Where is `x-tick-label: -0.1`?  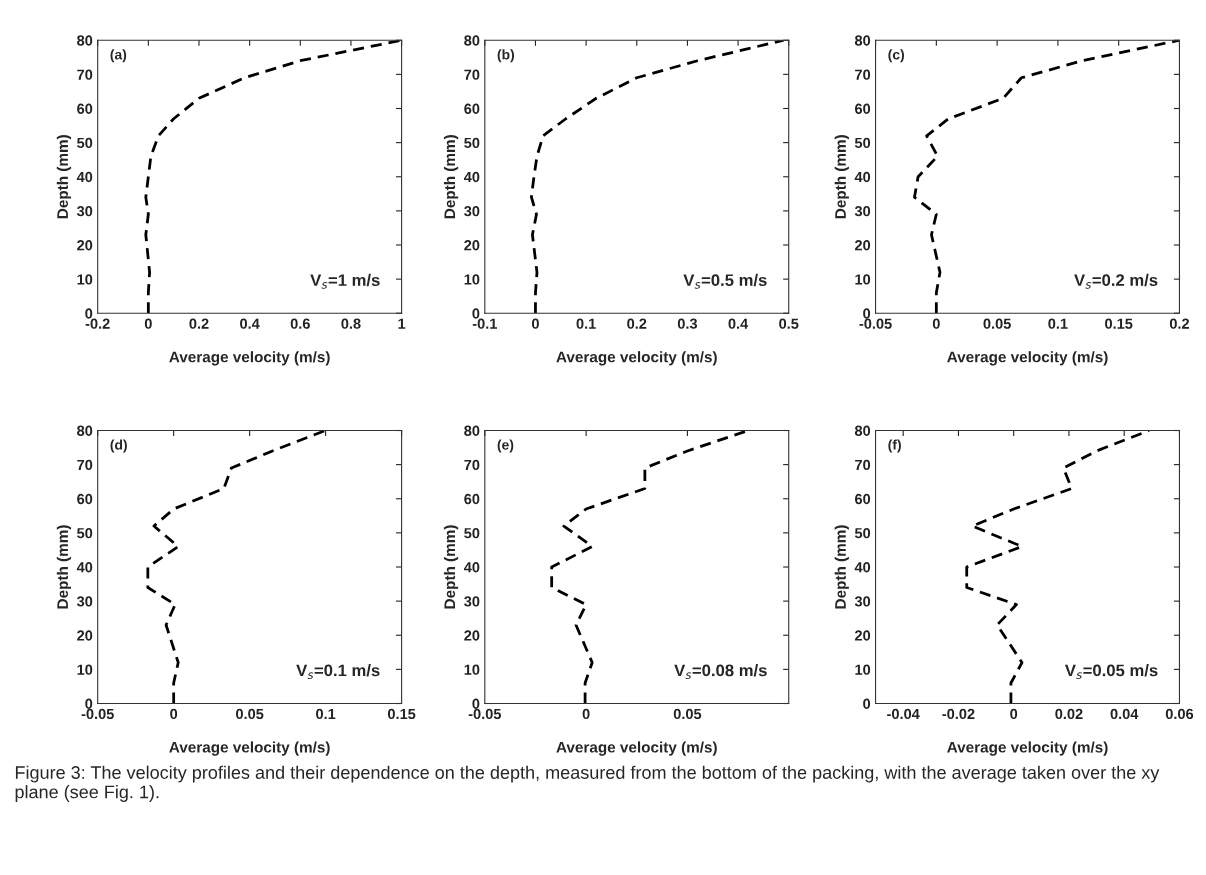 x-tick-label: -0.1 is located at coordinates (484, 323).